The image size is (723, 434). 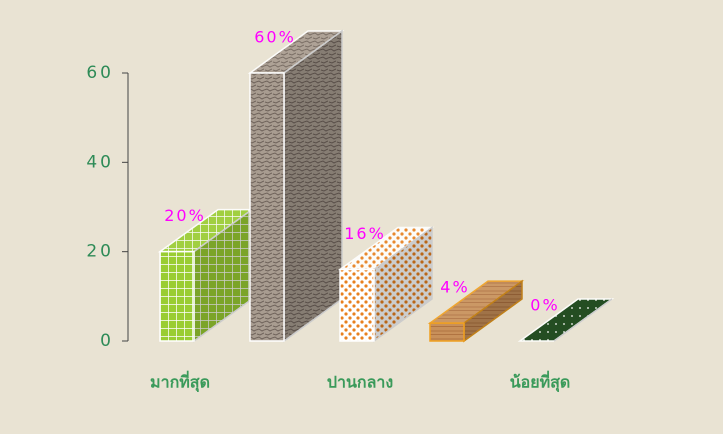 What do you see at coordinates (185, 215) in the screenshot?
I see `value-label: 20%` at bounding box center [185, 215].